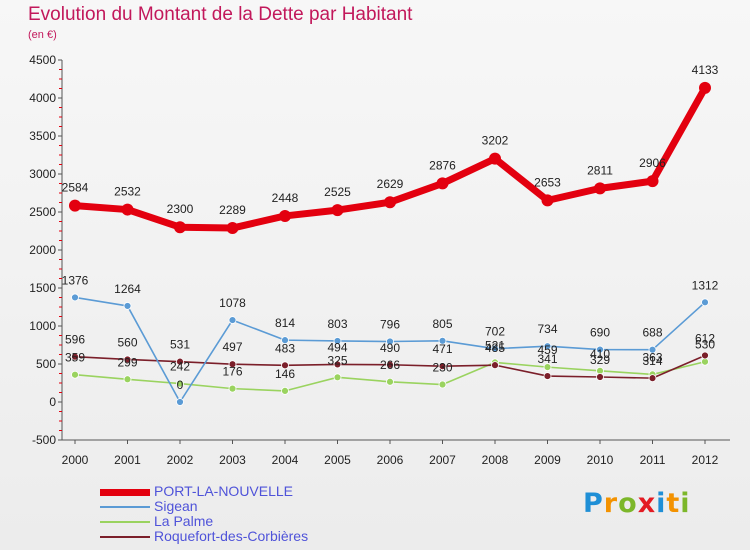 The image size is (750, 550). Describe the element at coordinates (75, 460) in the screenshot. I see `x-tick-label: 2000` at that location.